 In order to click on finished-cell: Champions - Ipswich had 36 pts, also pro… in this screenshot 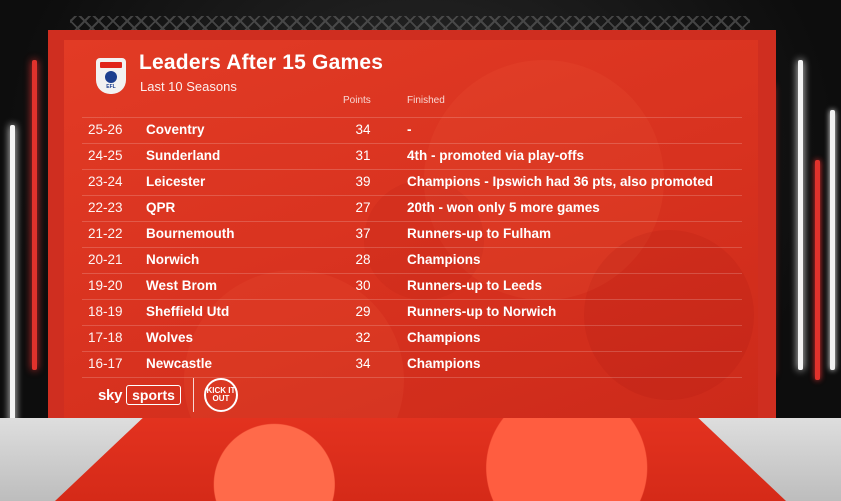, I will do `click(560, 181)`.